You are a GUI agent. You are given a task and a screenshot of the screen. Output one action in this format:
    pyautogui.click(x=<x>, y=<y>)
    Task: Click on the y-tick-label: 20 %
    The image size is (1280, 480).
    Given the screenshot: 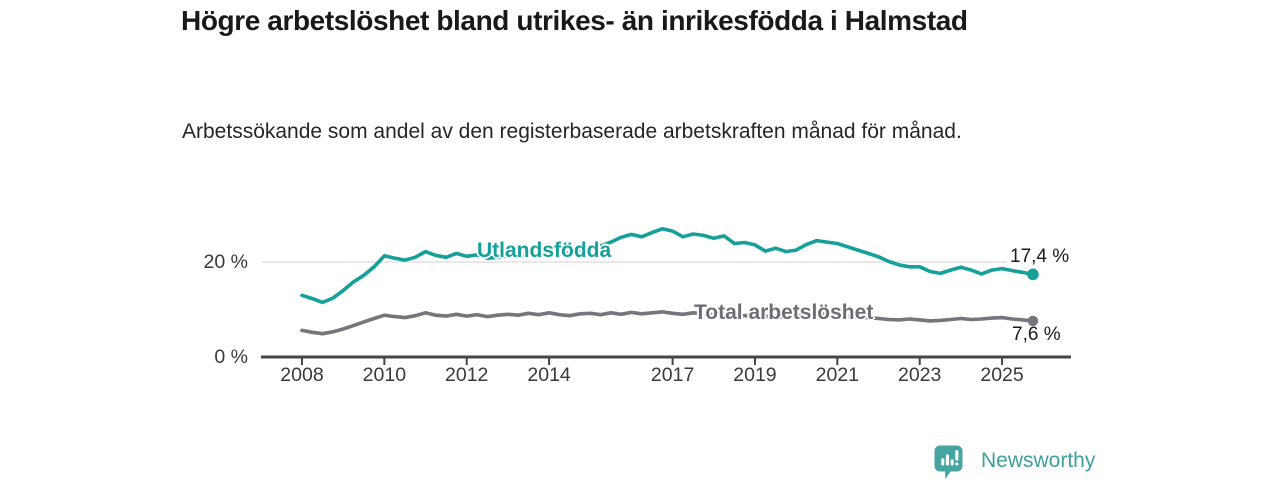 What is the action you would take?
    pyautogui.click(x=225, y=262)
    